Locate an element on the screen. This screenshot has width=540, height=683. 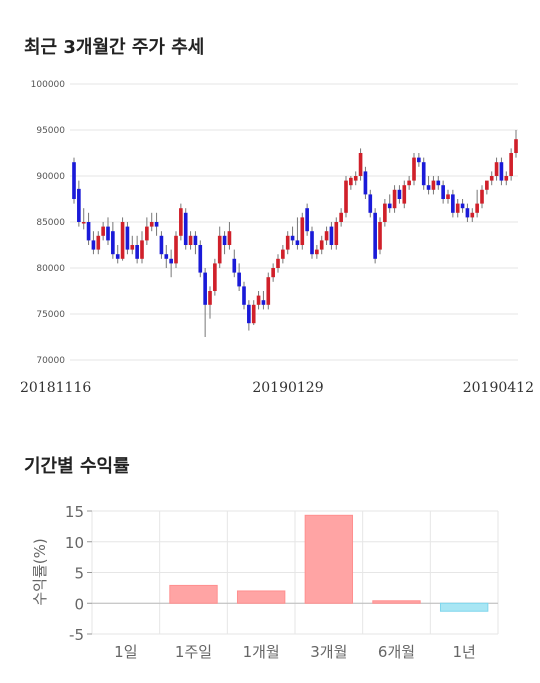
y-tick-label: 5 is located at coordinates (79, 574).